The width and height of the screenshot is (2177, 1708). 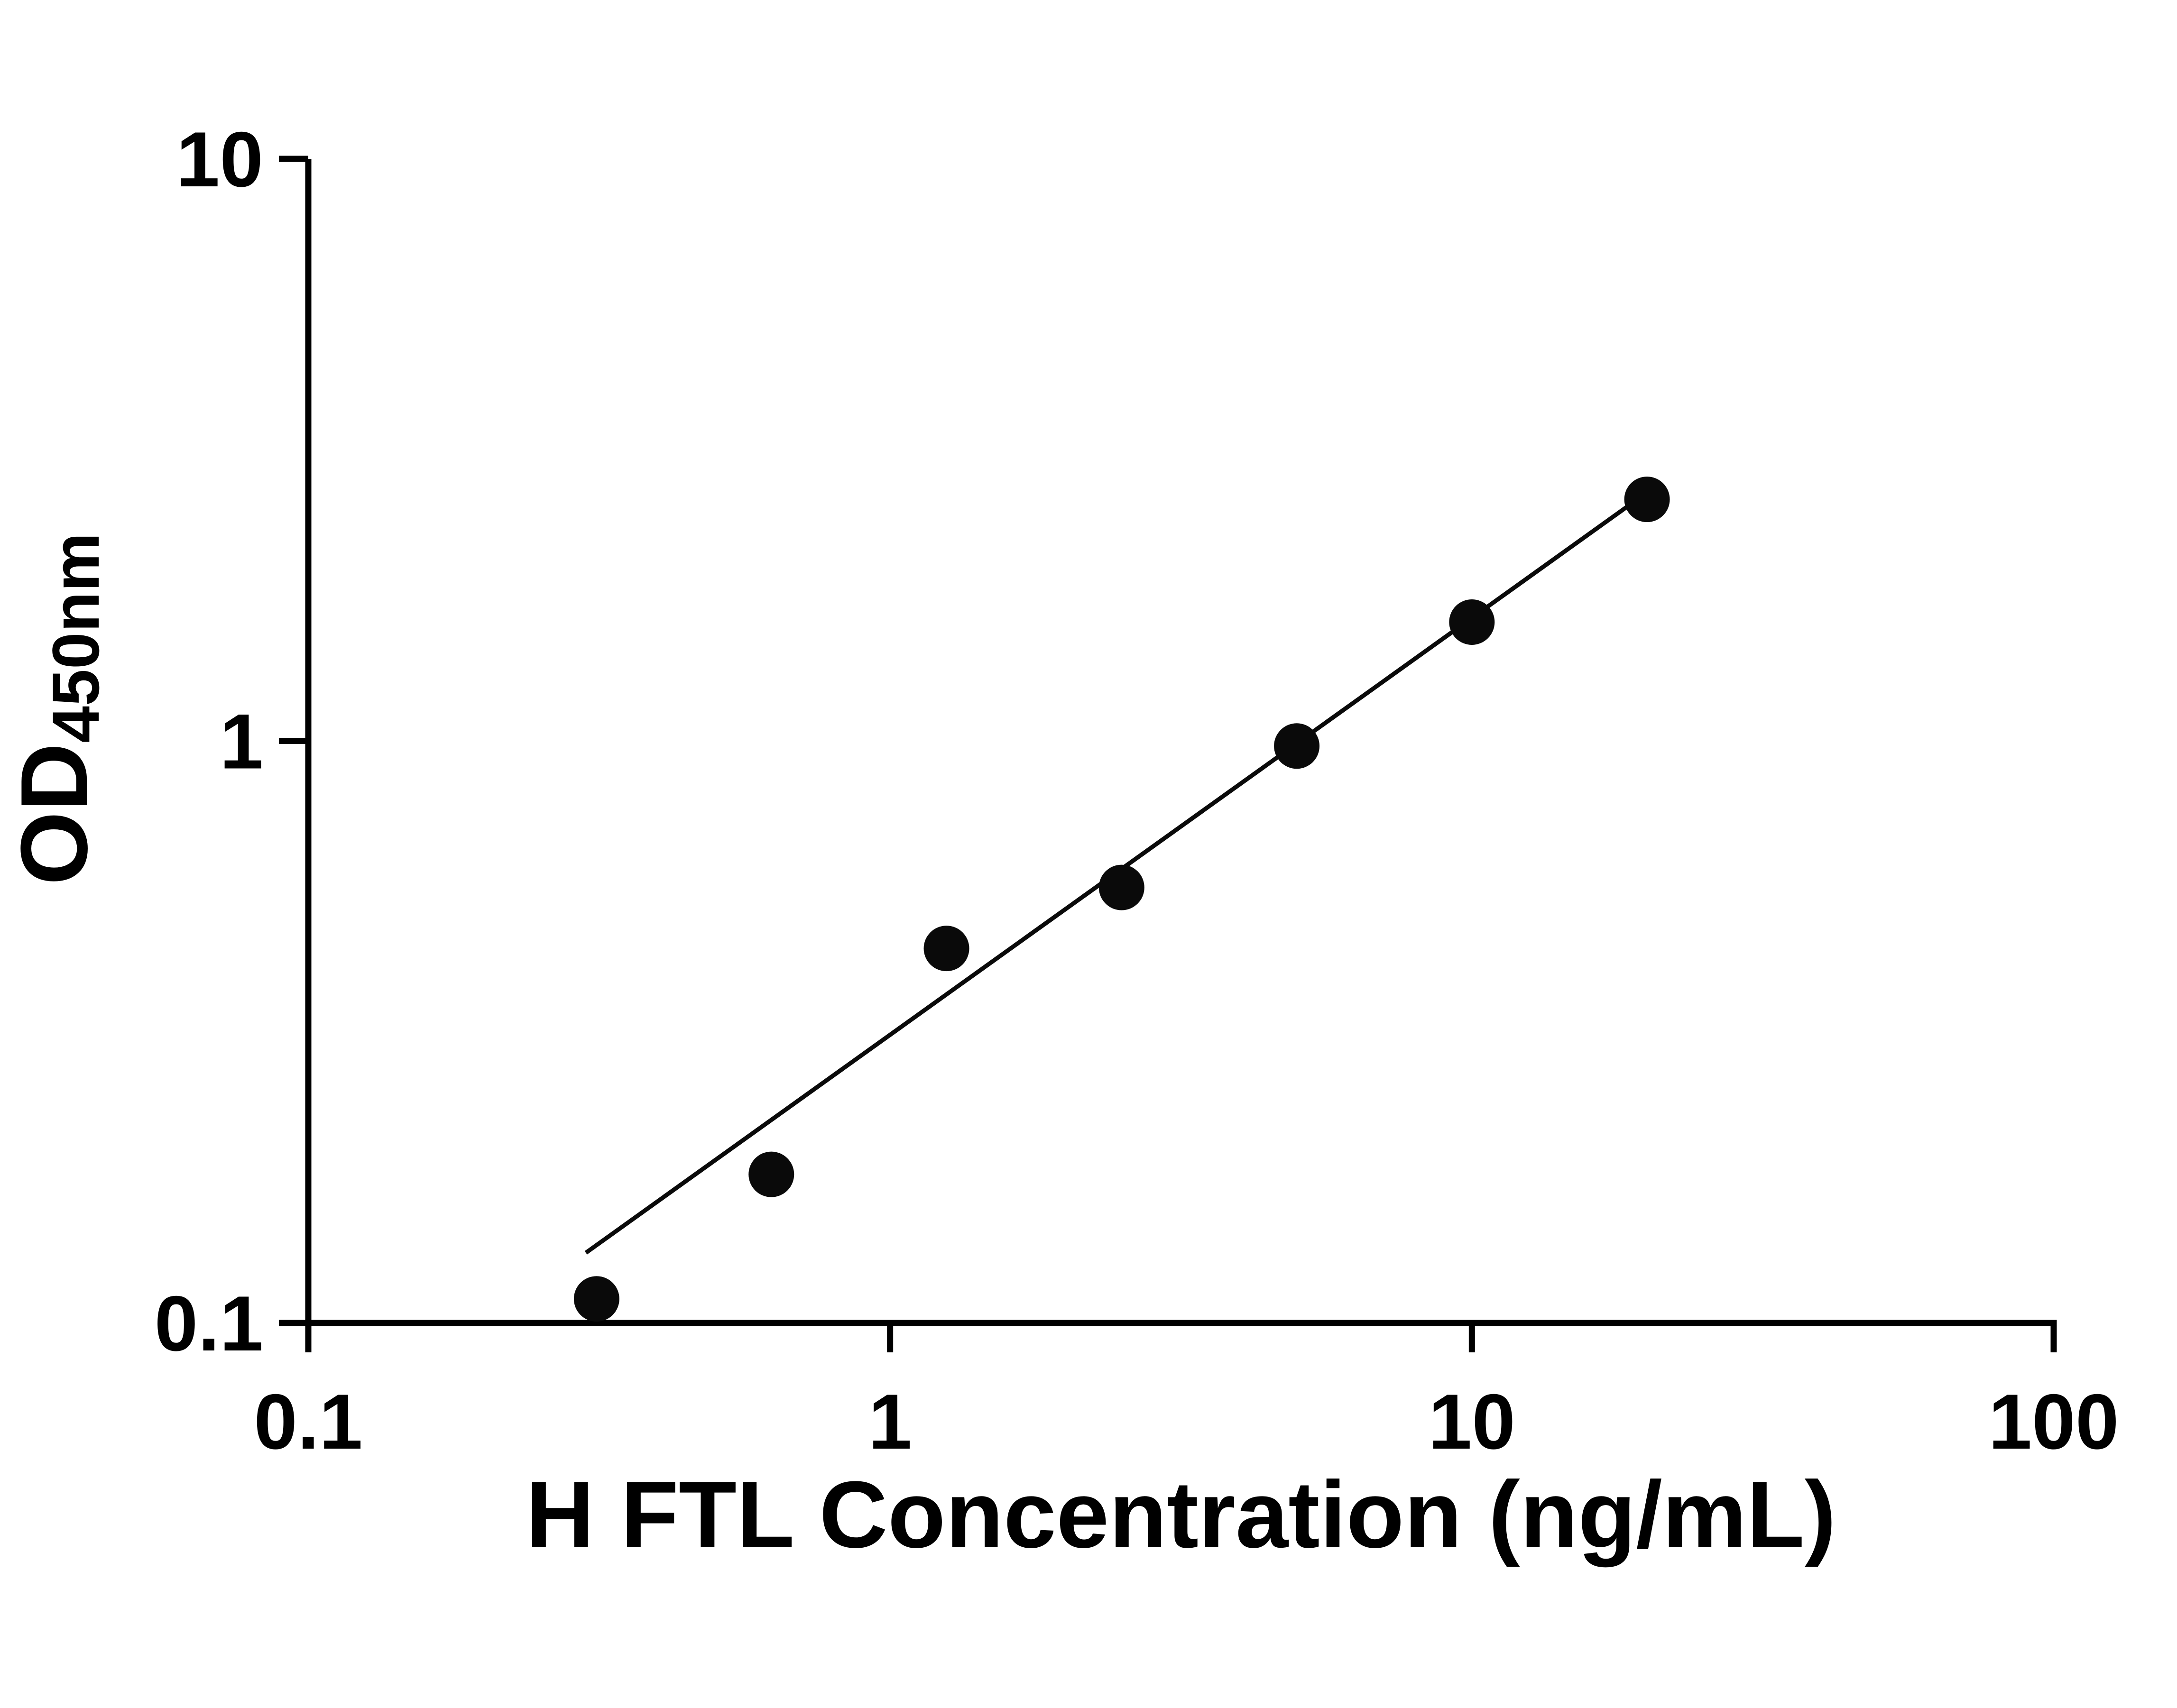 I want to click on y-axis-tick-label: 10, so click(x=219, y=159).